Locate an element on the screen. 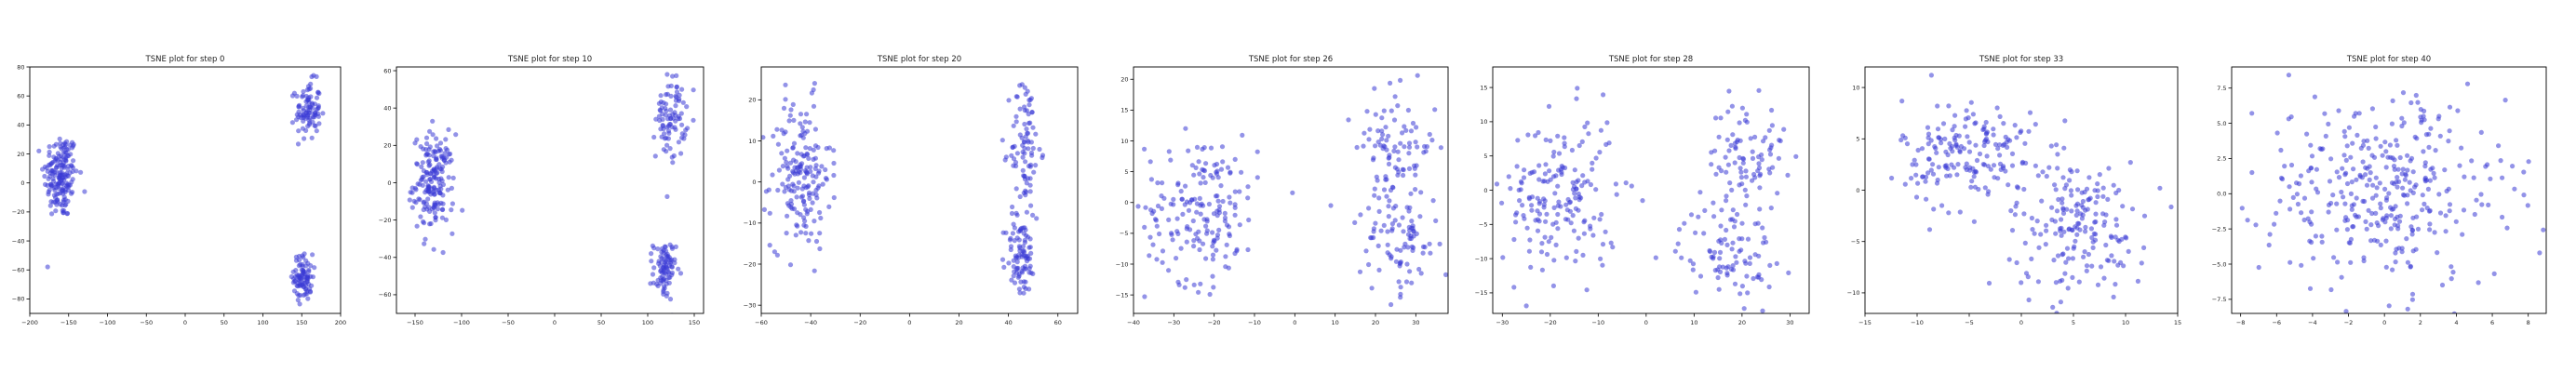 The height and width of the screenshot is (372, 2576). axes-frame is located at coordinates (550, 190).